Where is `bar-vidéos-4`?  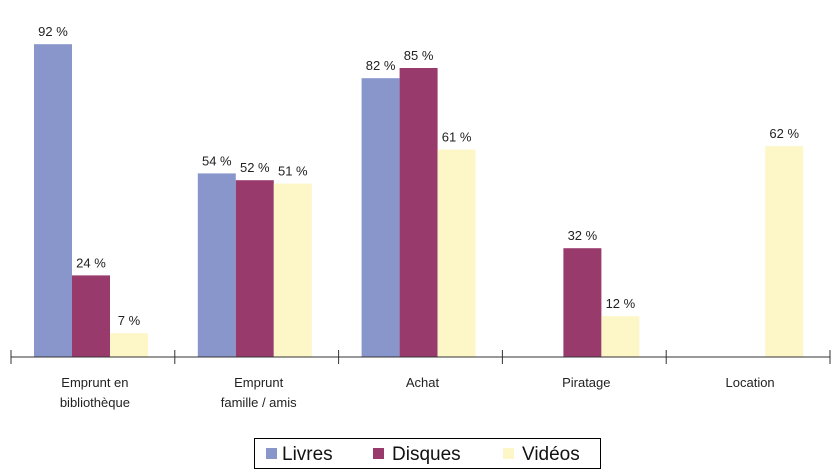
bar-vidéos-4 is located at coordinates (784, 251).